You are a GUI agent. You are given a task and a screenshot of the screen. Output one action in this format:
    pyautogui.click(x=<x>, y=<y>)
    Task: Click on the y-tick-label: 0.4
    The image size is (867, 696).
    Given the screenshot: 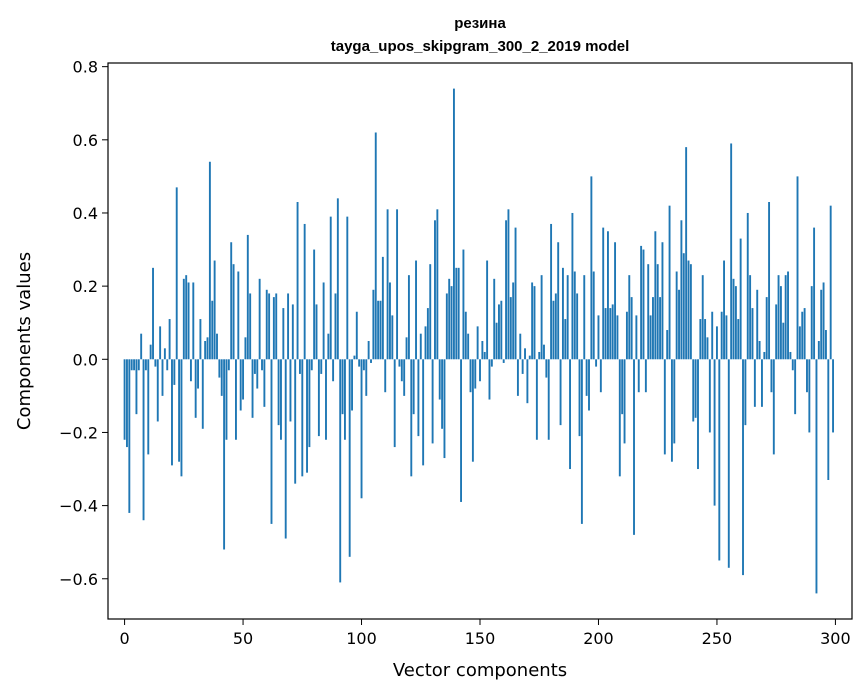 What is the action you would take?
    pyautogui.click(x=85, y=213)
    